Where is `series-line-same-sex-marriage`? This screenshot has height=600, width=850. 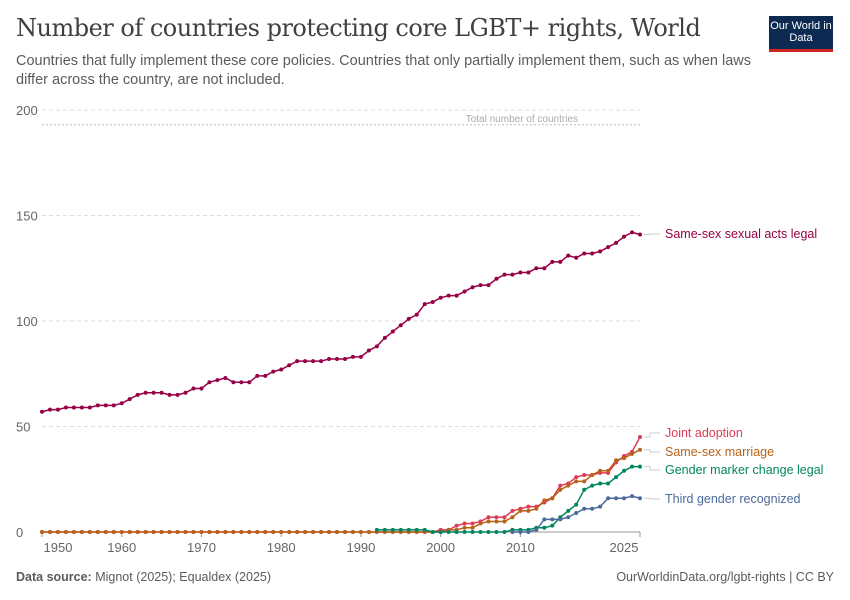
series-line-same-sex-marriage is located at coordinates (341, 491).